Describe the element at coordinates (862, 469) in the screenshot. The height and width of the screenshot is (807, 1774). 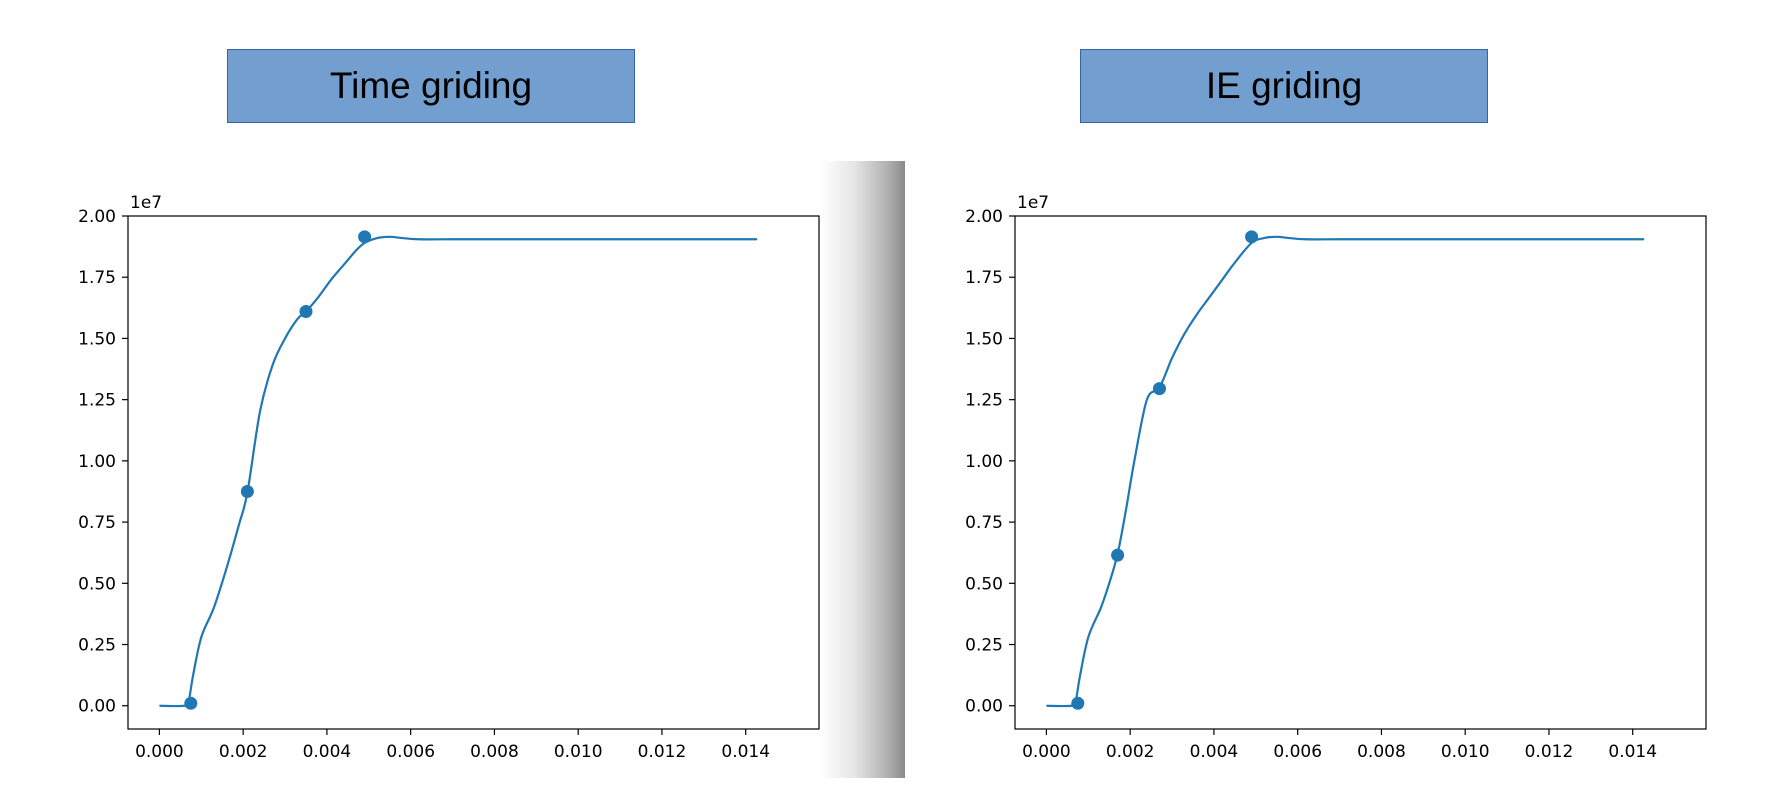
I see `panel-divider` at that location.